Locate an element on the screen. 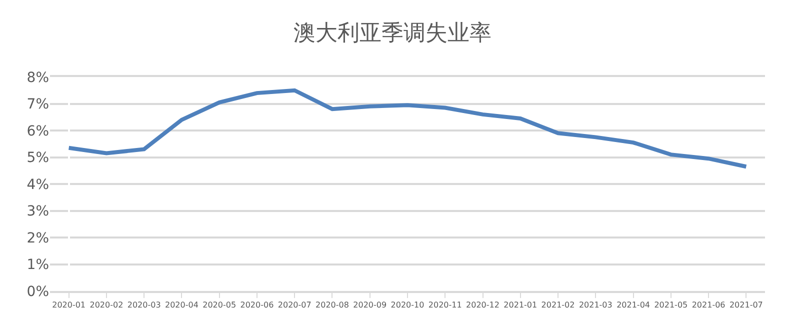 The width and height of the screenshot is (785, 323). y-tick-label: 2% is located at coordinates (37, 238).